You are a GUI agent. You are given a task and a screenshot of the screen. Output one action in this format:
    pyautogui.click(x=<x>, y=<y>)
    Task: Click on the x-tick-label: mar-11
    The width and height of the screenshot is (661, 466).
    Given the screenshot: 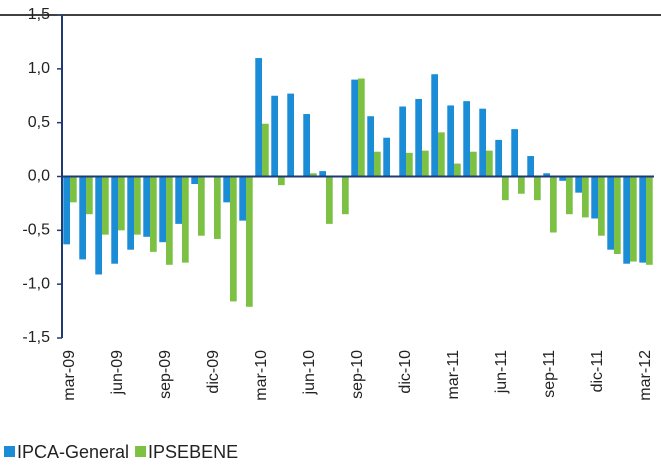 What is the action you would take?
    pyautogui.click(x=453, y=375)
    